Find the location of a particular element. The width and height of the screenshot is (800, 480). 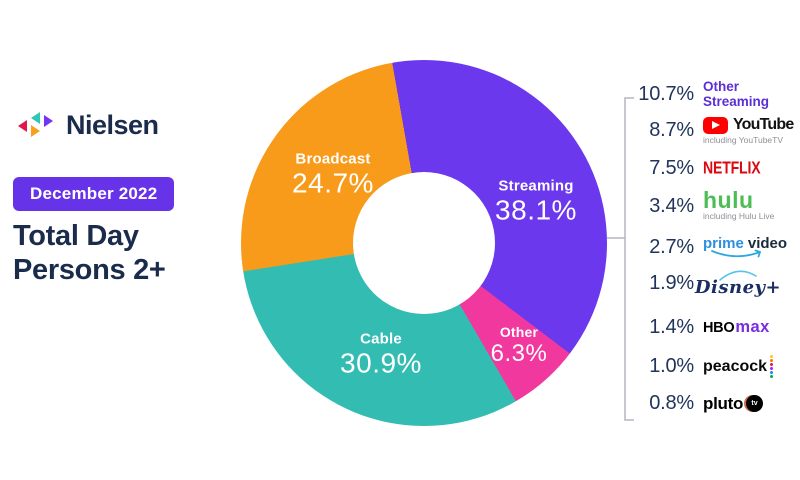

slice-label-streaming: Streaming 38.1% is located at coordinates (536, 202).